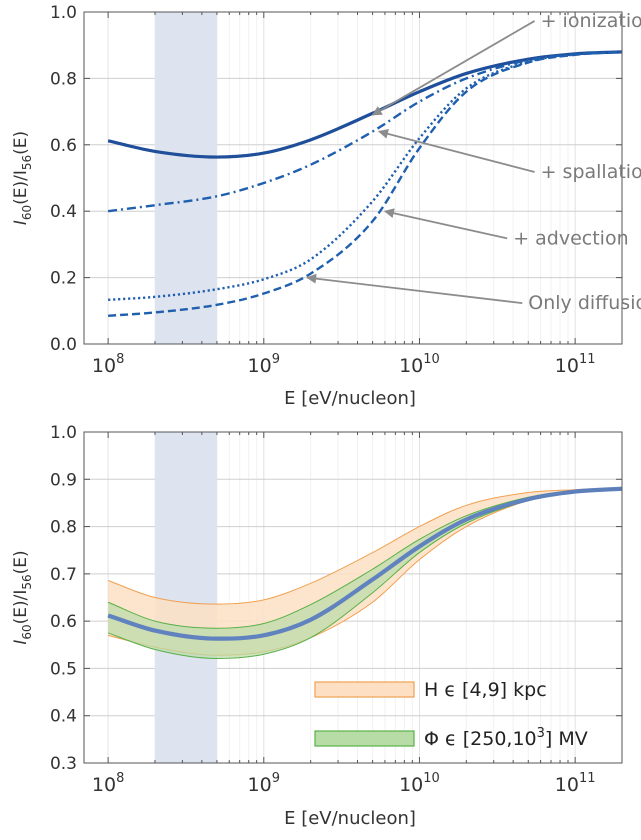  Describe the element at coordinates (63, 669) in the screenshot. I see `y-tick-label: 0.5` at that location.